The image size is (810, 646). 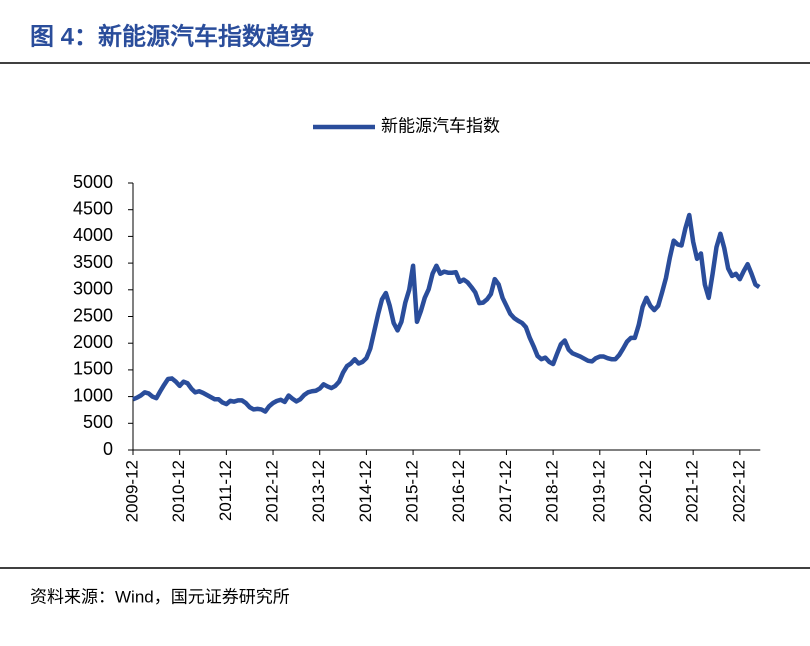 I want to click on x-tick-label: 2018-12, so click(x=552, y=491).